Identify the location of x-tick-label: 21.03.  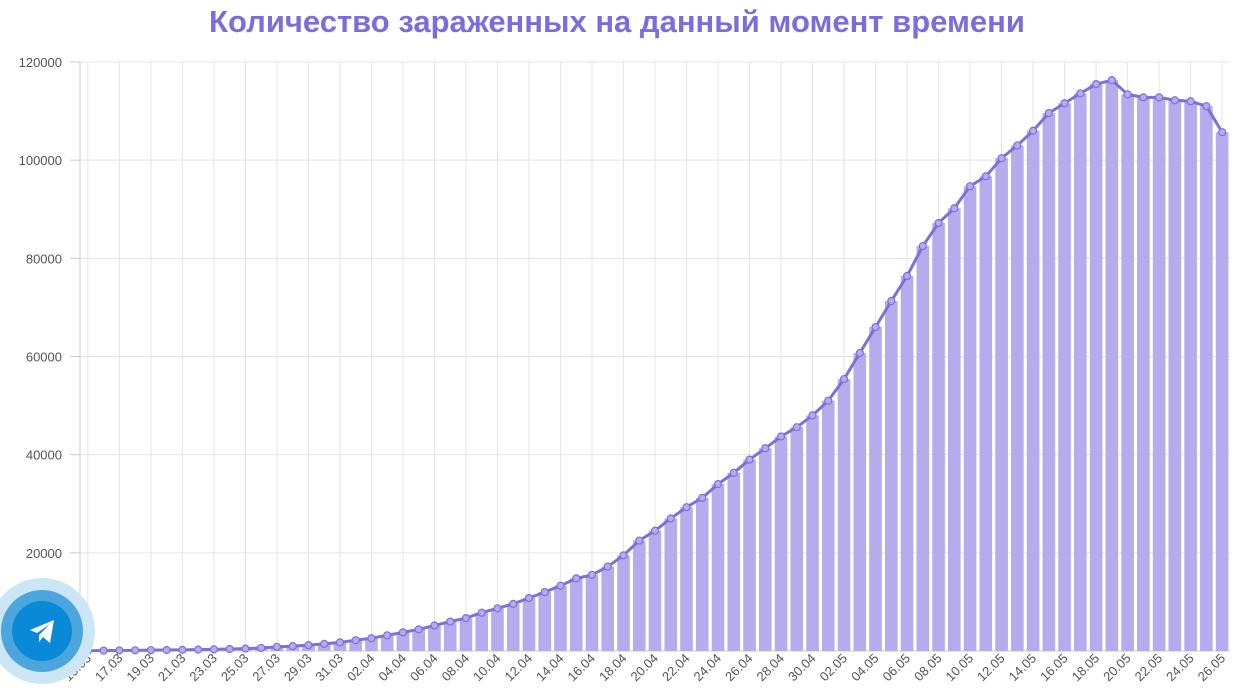
(172, 668).